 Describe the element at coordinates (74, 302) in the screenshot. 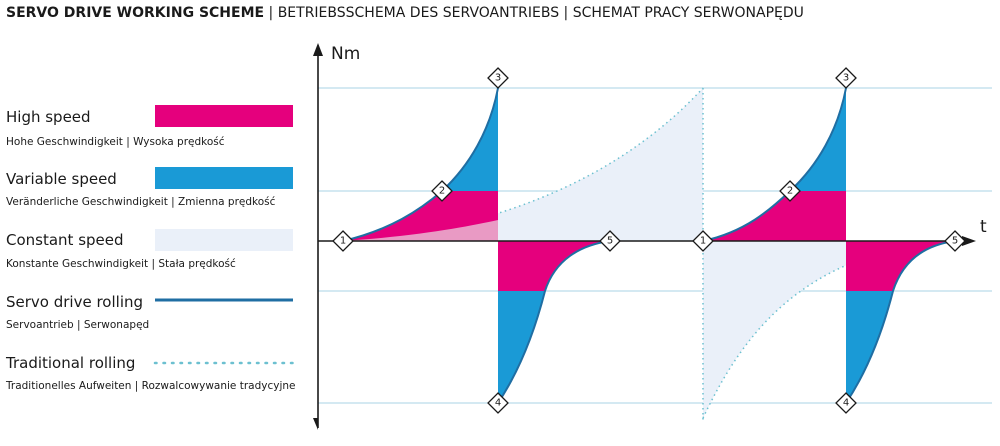

I see `legend-label: Servo drive rolling` at that location.